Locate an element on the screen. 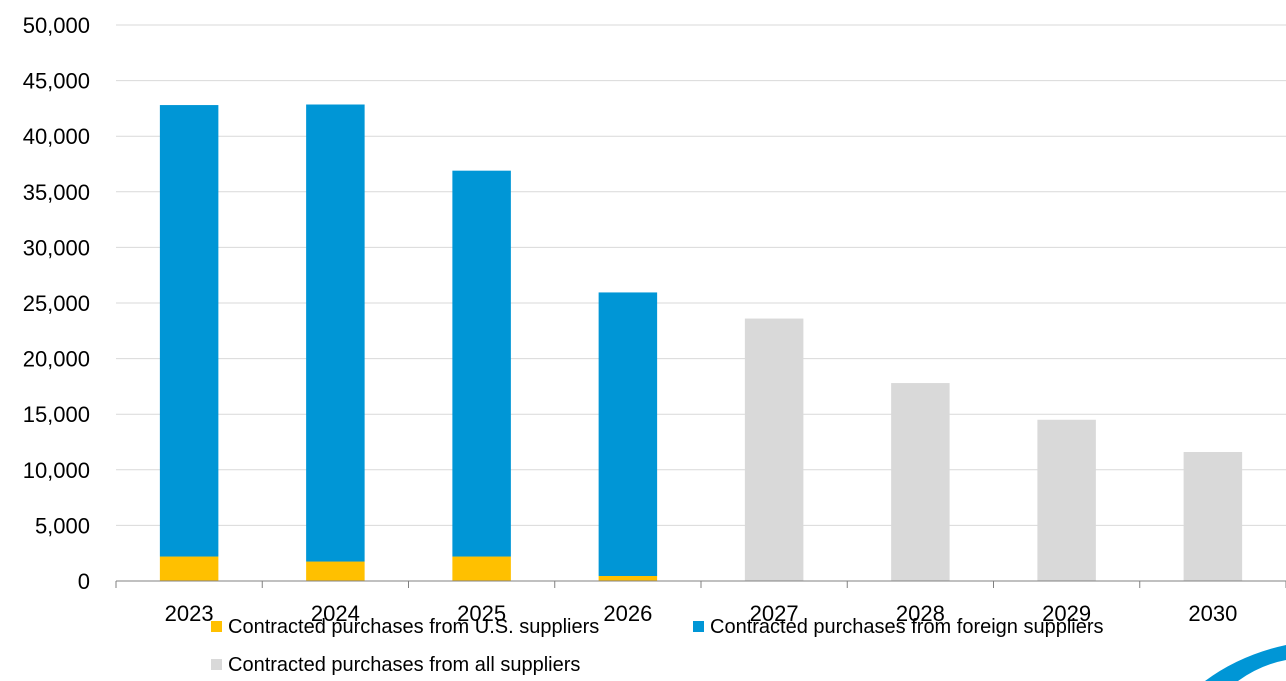 The image size is (1286, 681). legend-label: Contracted purchases from U.S. suppliers is located at coordinates (413, 627).